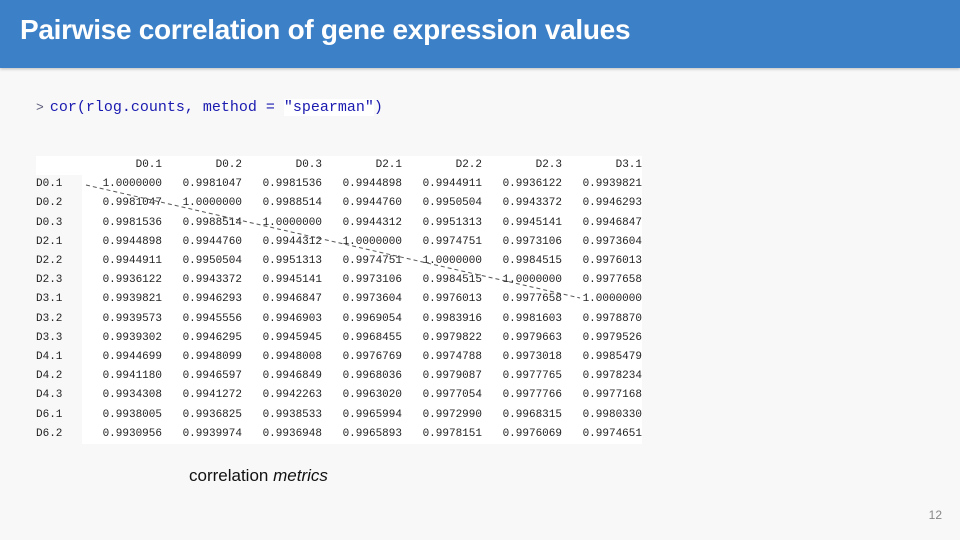  I want to click on r-code-line: > cor(rlog.counts, method = "spearman"), so click(209, 107).